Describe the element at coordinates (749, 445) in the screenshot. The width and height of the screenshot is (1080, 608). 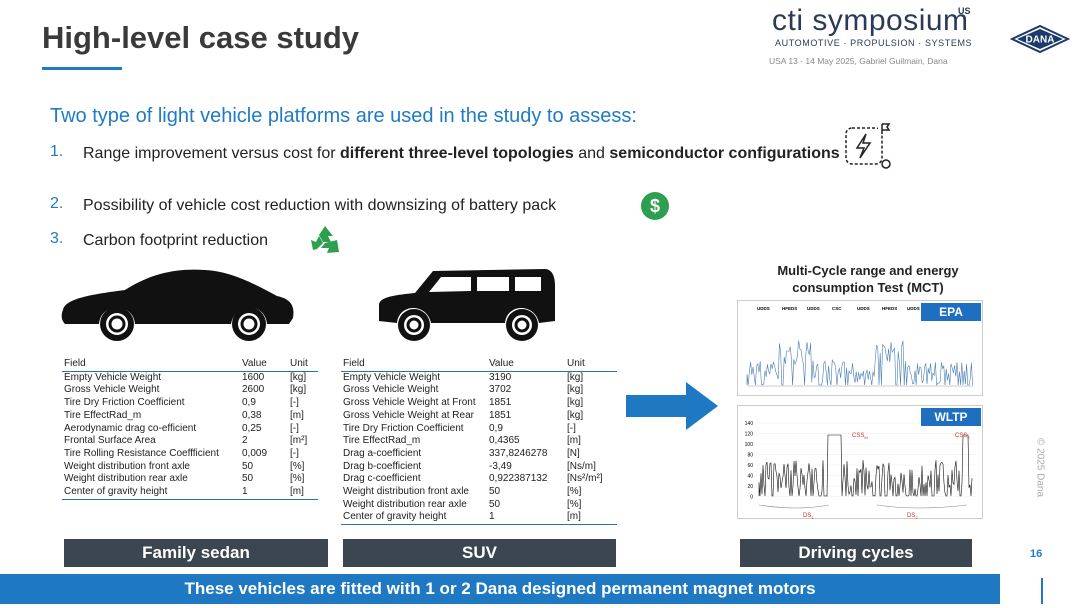
I see `y-tick-label: 100` at that location.